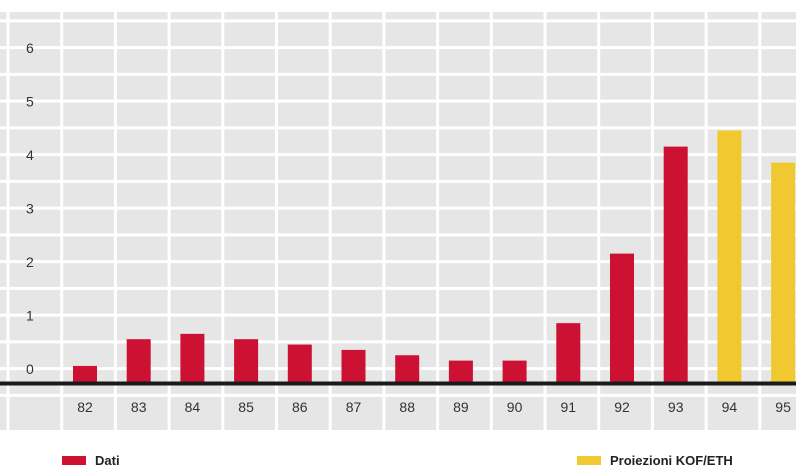  Describe the element at coordinates (30, 316) in the screenshot. I see `y-tick-label: 1` at that location.